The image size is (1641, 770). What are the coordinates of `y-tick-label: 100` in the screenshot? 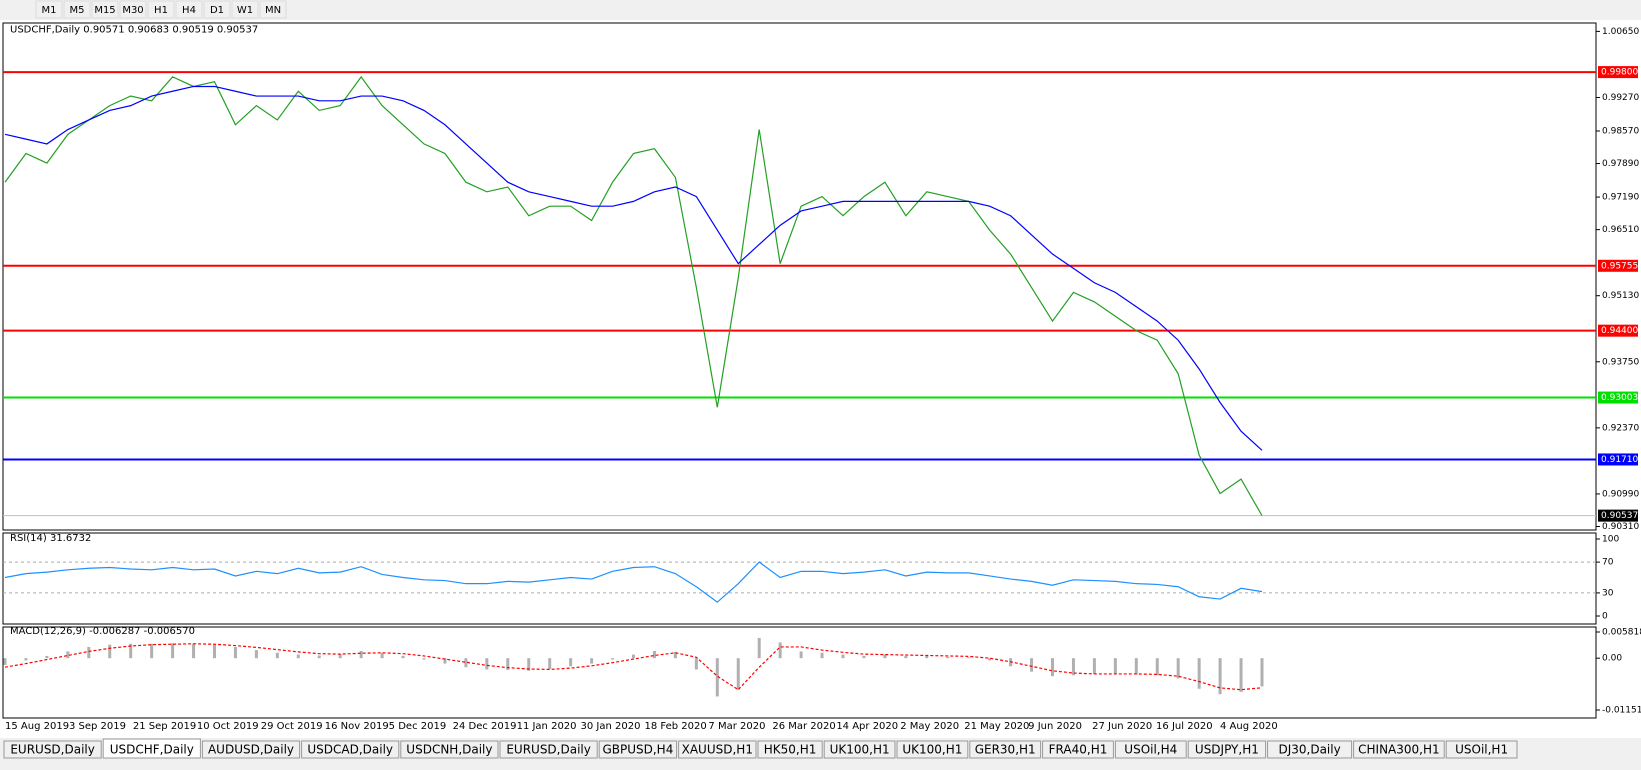 It's located at (1610, 540).